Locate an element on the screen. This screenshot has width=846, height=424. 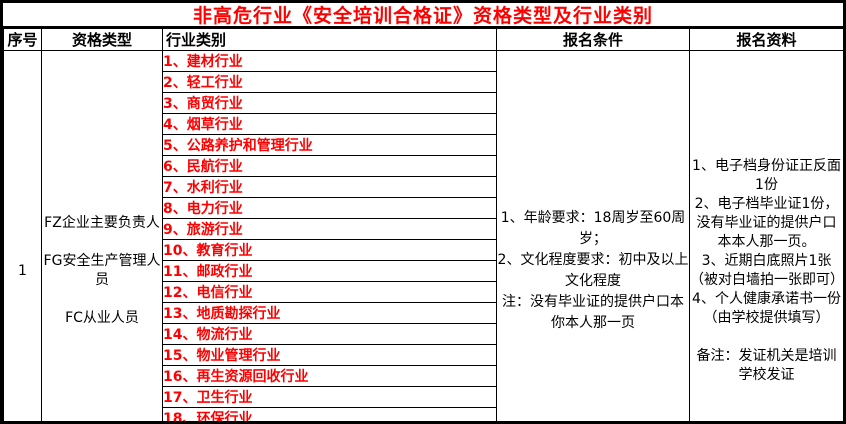
industry-cell: 18、环保行业 is located at coordinates (329, 414).